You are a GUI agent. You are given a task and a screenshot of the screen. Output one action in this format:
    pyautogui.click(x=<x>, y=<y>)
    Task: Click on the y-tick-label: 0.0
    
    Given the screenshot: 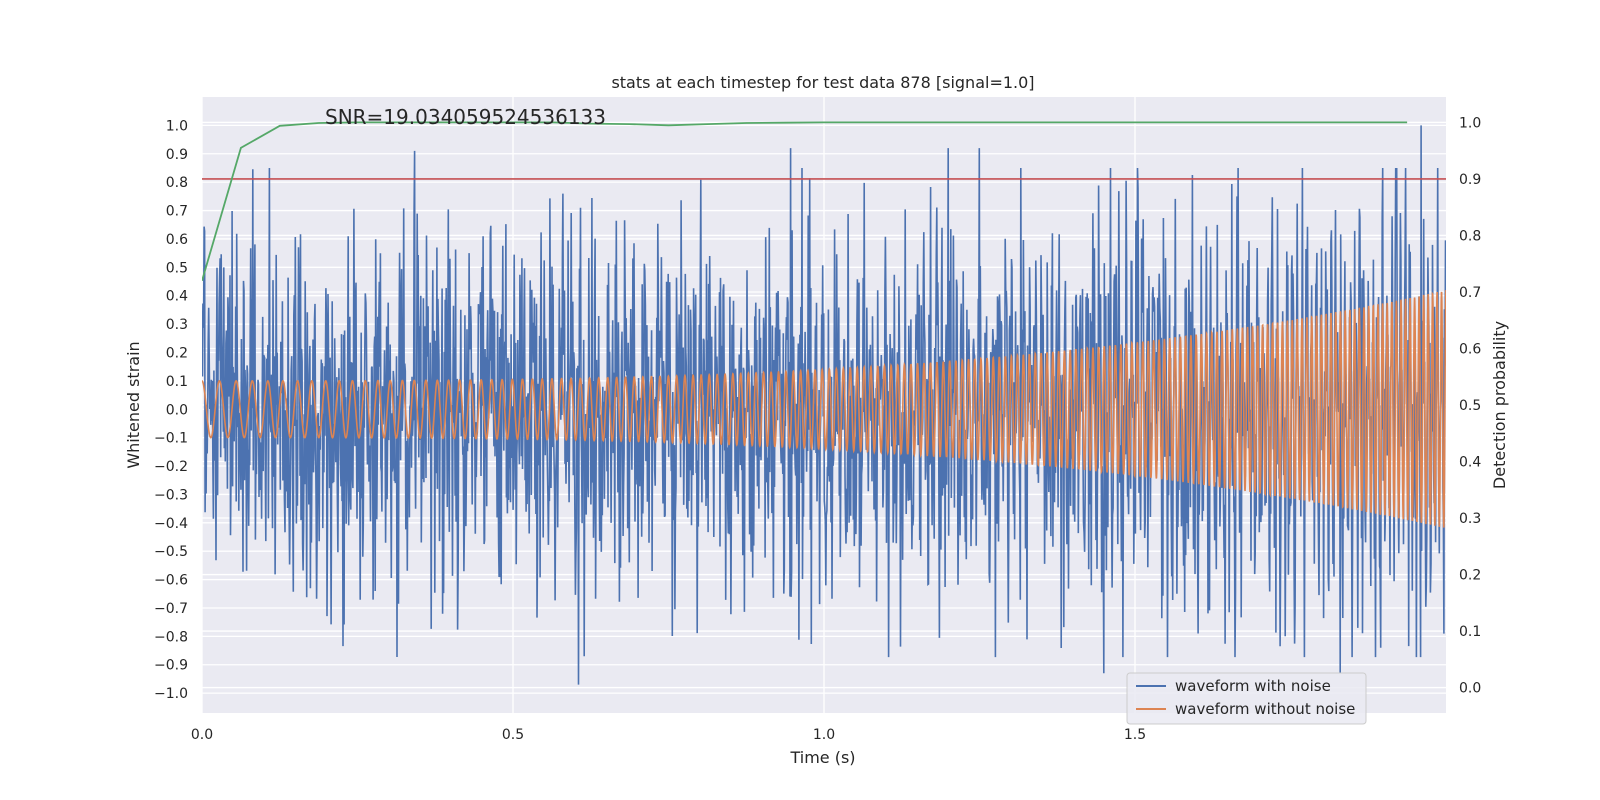 What is the action you would take?
    pyautogui.click(x=177, y=410)
    